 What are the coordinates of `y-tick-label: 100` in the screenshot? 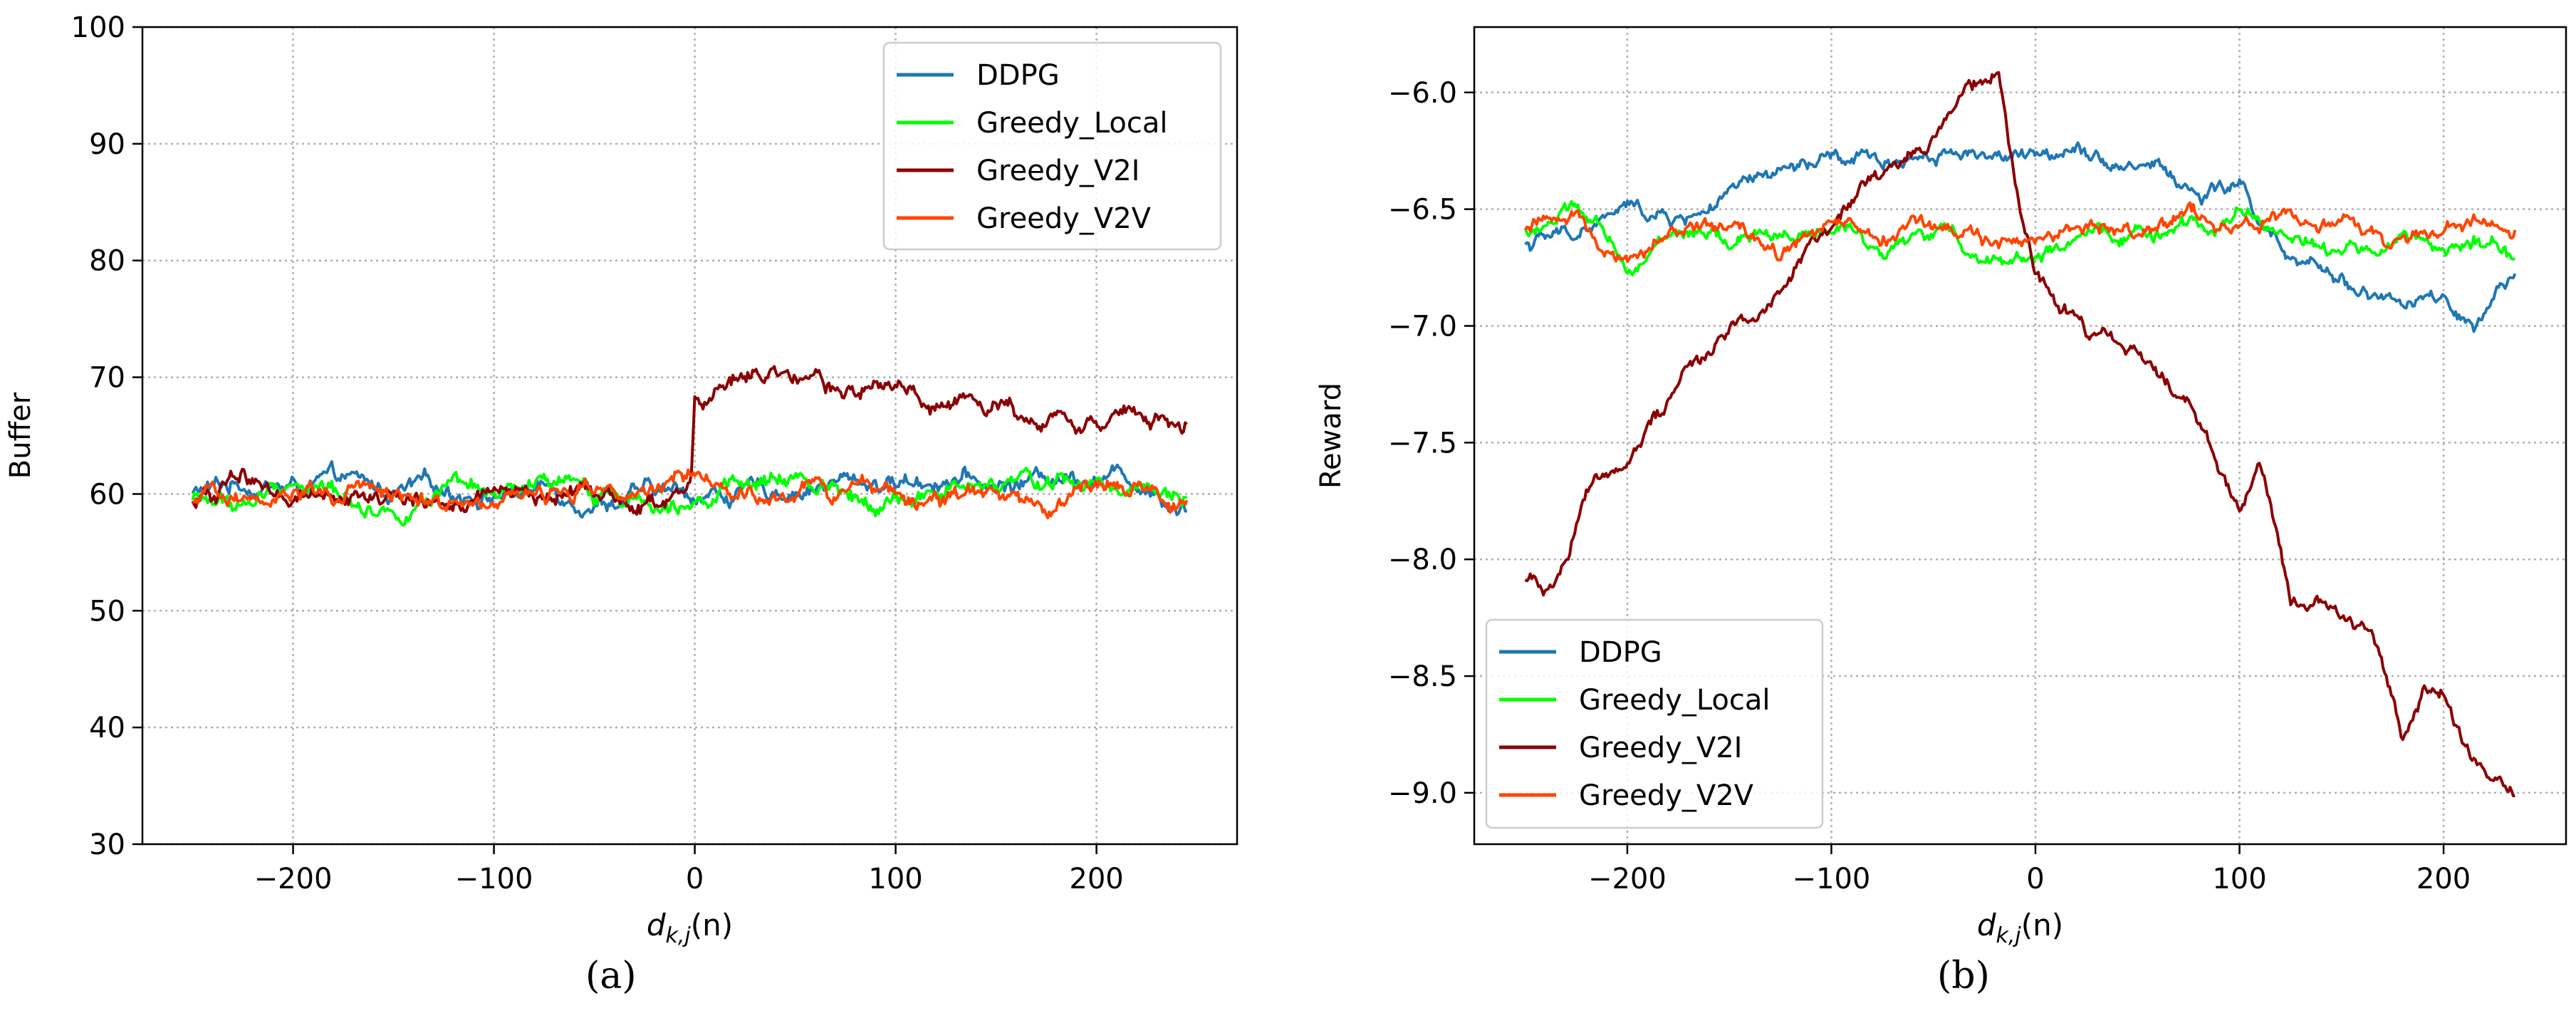 It's located at (98, 27).